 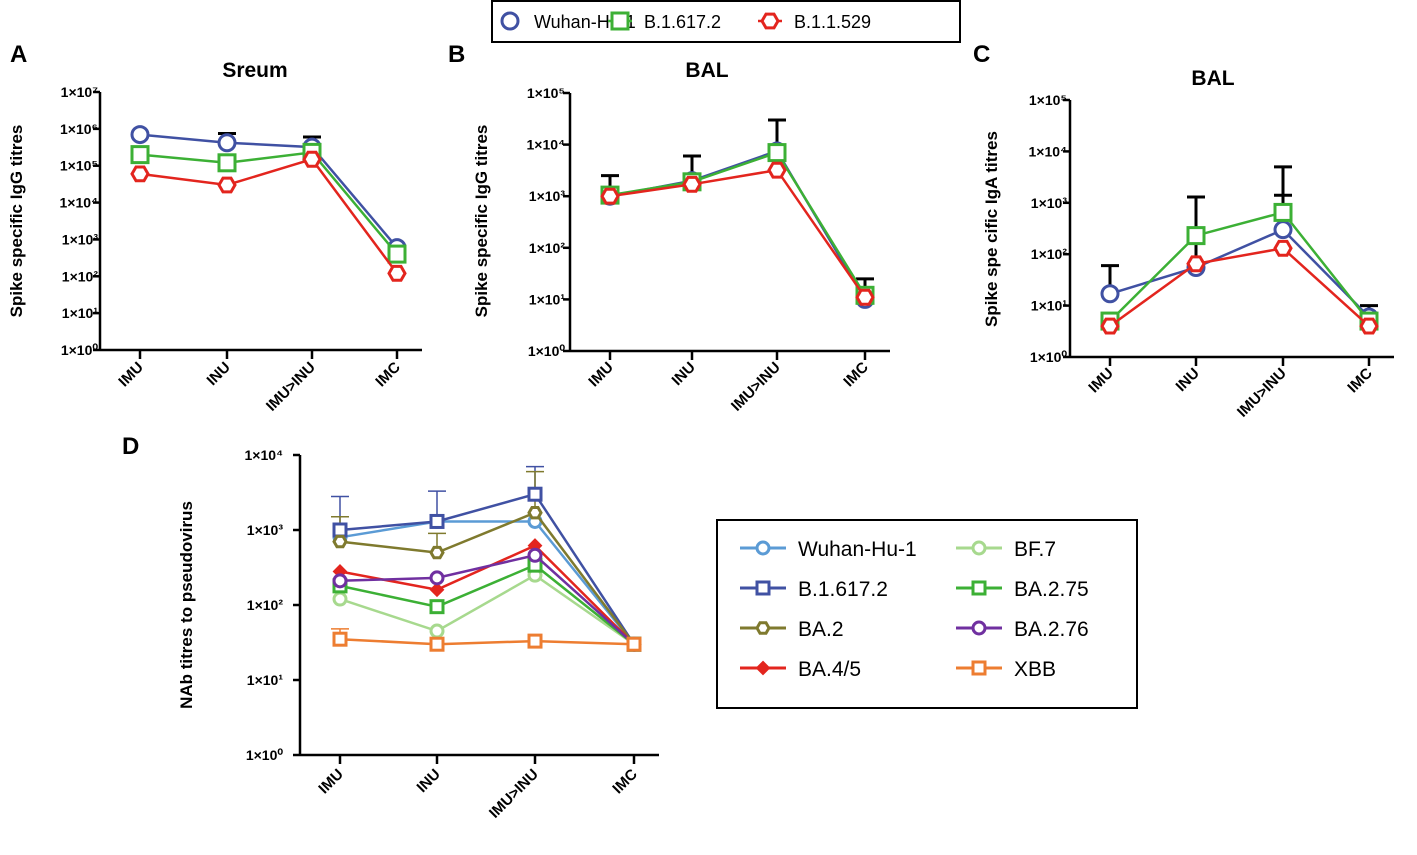 What do you see at coordinates (456, 54) in the screenshot?
I see `panel-letter: B` at bounding box center [456, 54].